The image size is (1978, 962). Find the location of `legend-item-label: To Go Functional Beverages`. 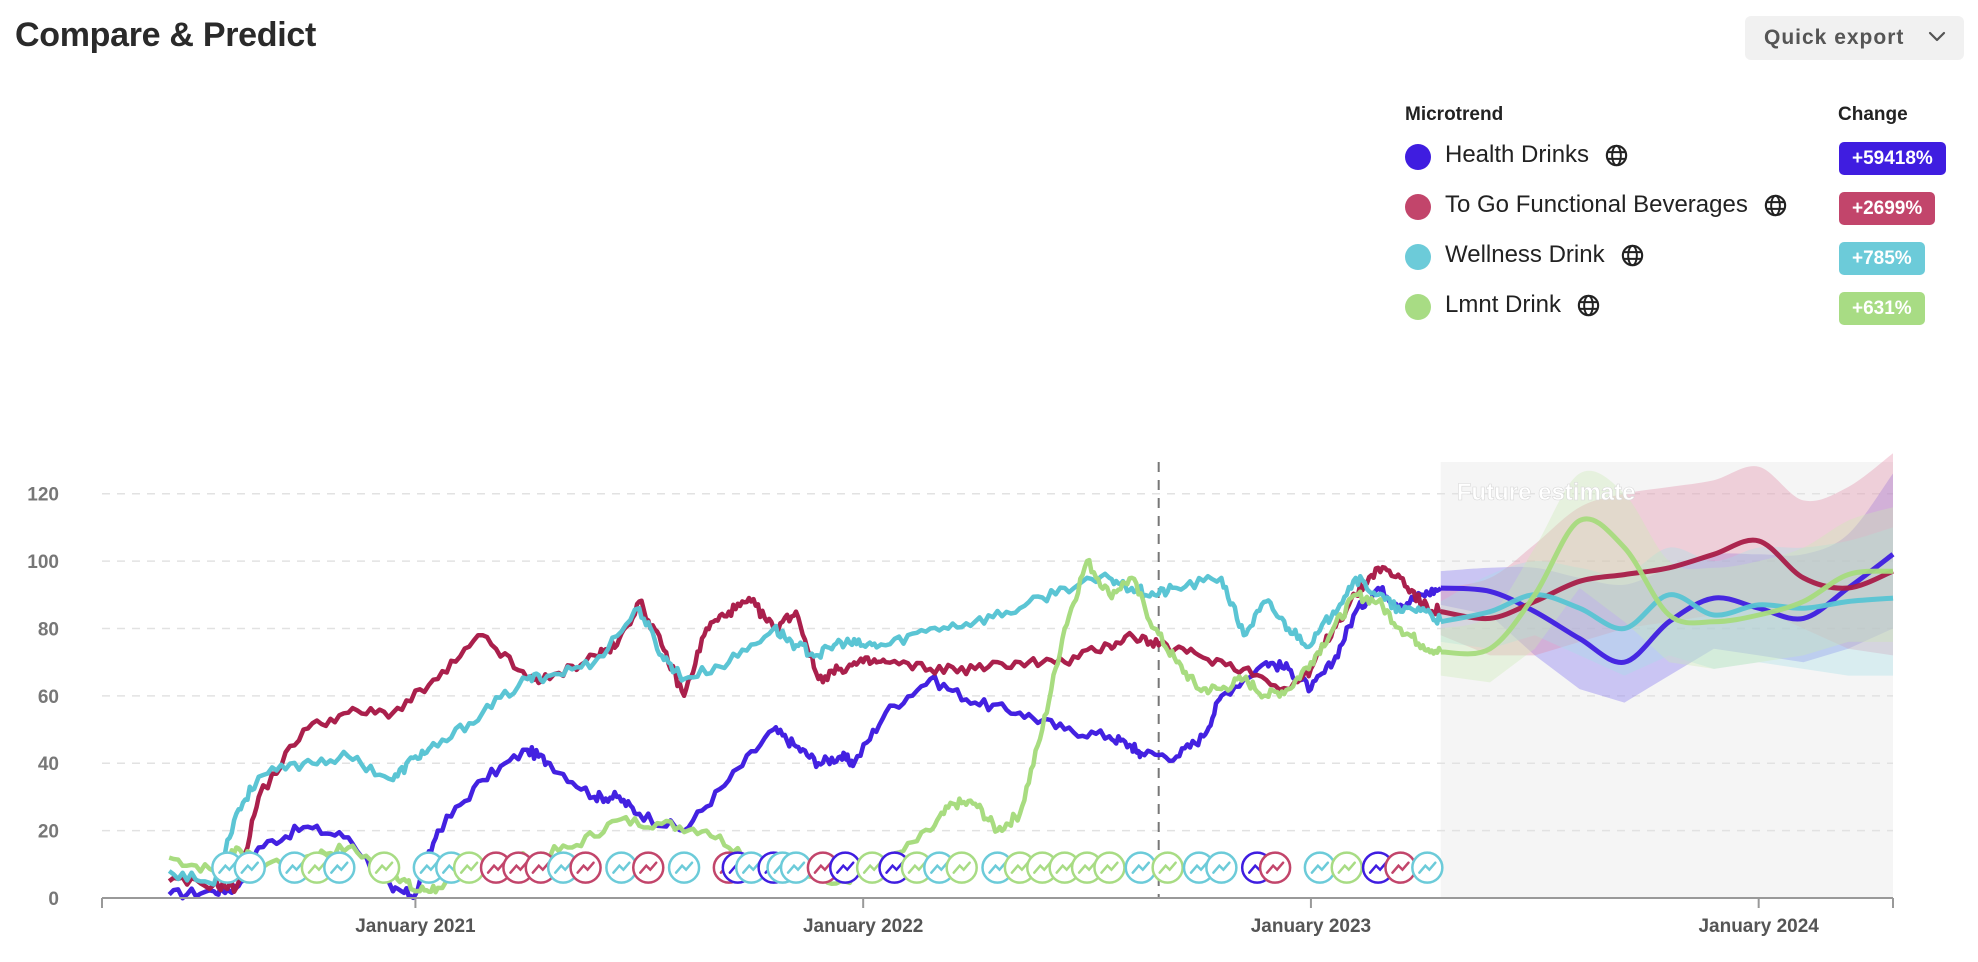

legend-item-label: To Go Functional Beverages is located at coordinates (1617, 205).